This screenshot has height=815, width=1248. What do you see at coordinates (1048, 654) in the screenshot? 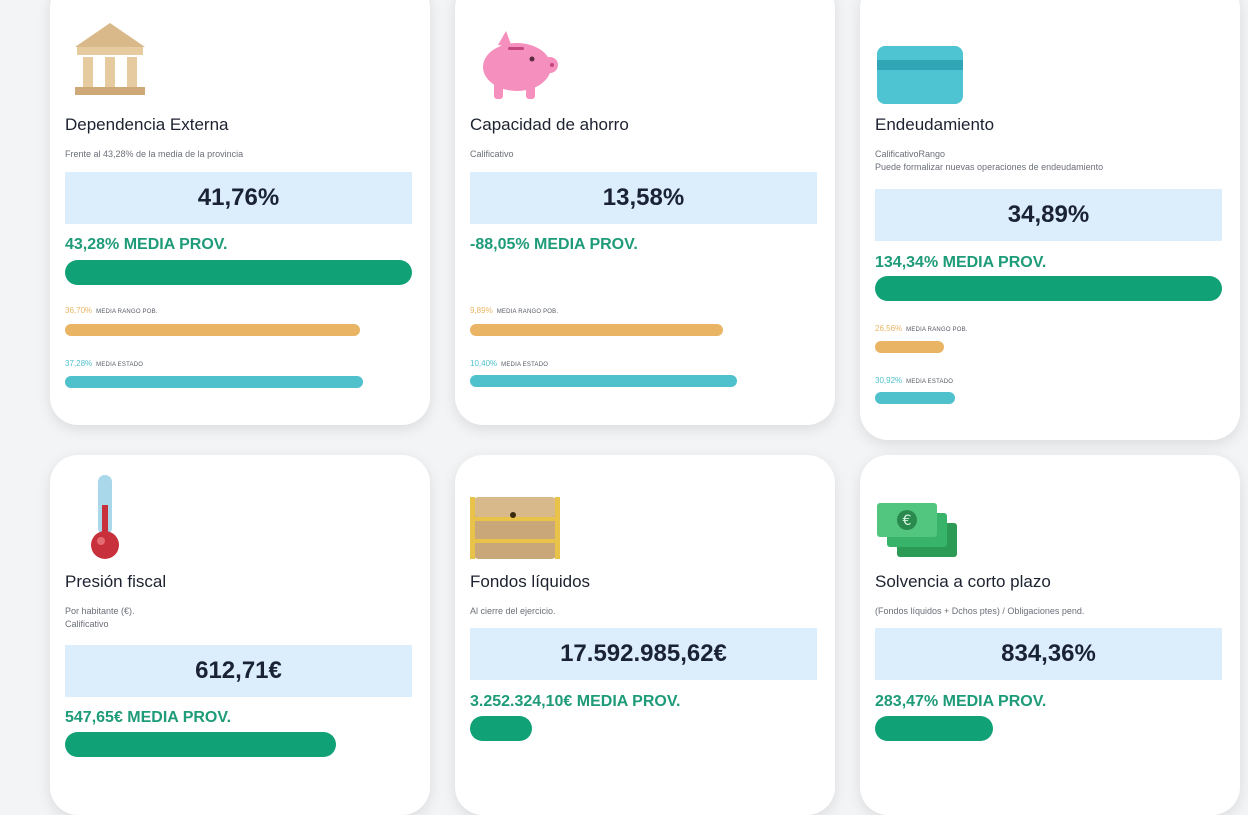
I see `value-box: 834,36%` at bounding box center [1048, 654].